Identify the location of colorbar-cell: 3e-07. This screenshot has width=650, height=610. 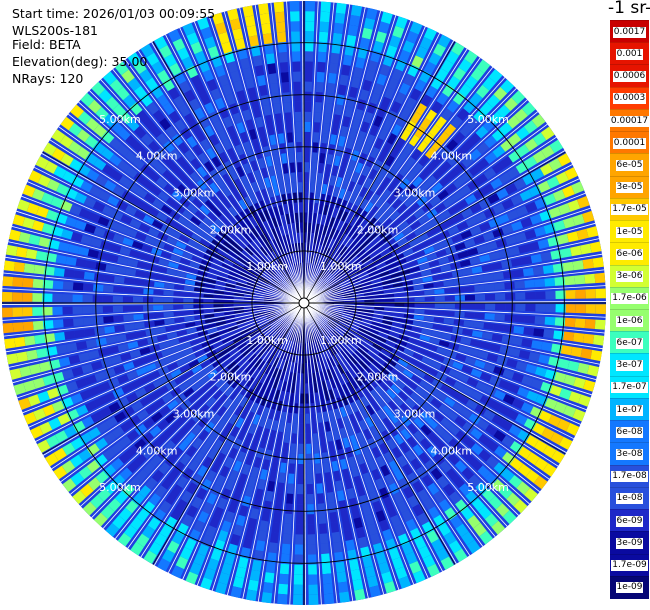
(629, 365).